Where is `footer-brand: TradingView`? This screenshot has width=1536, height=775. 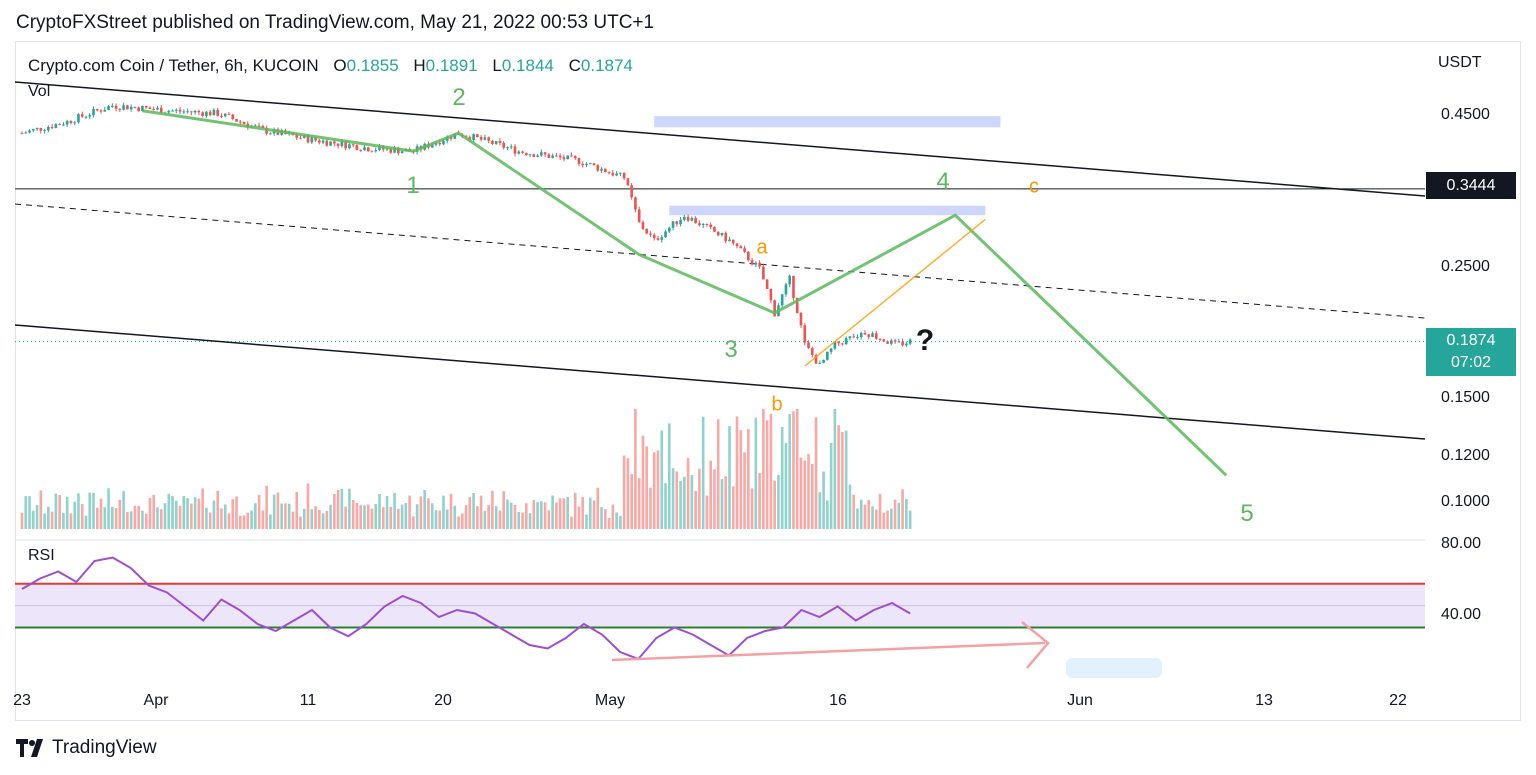 footer-brand: TradingView is located at coordinates (86, 748).